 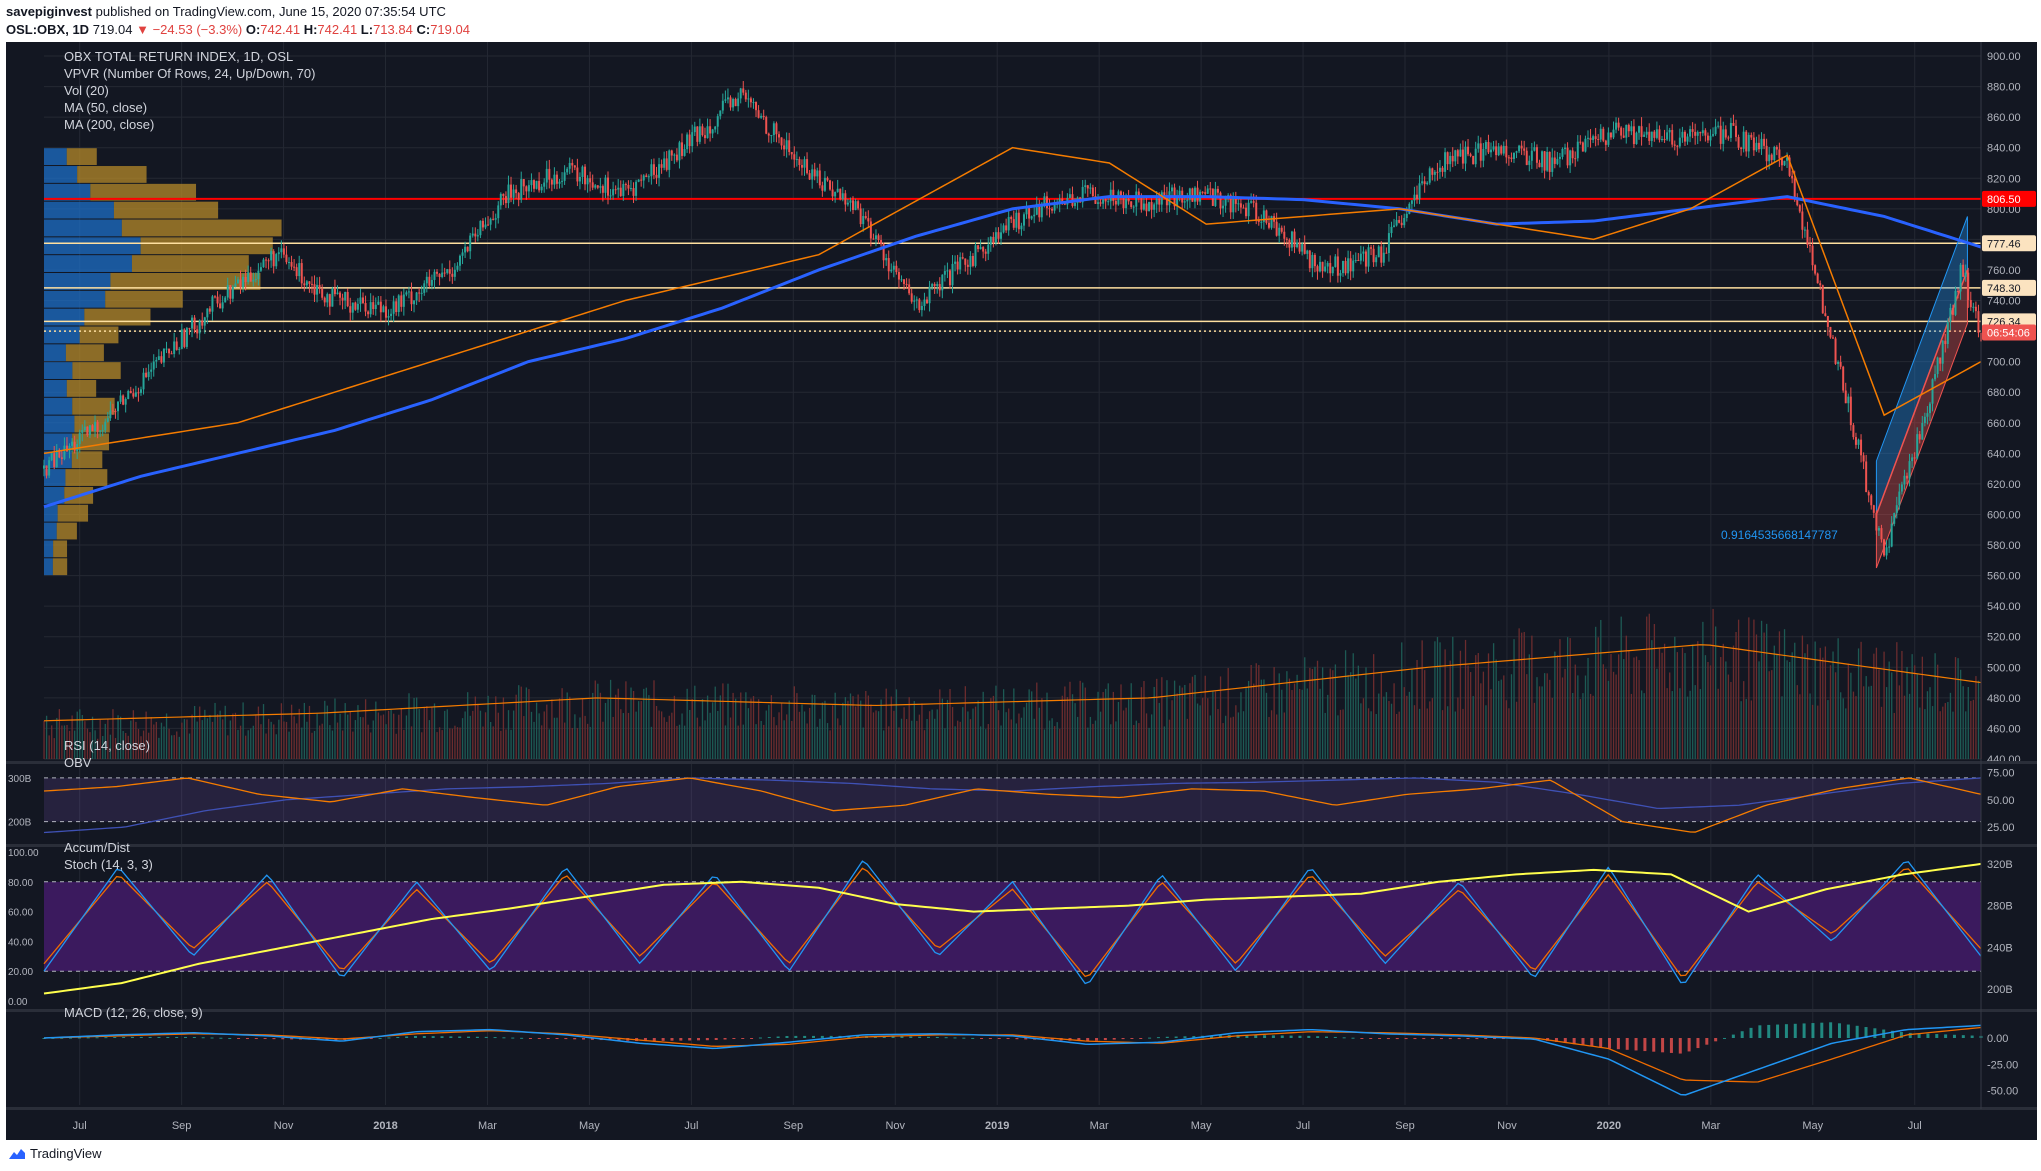 I want to click on footer-brand: TradingView, so click(x=66, y=1153).